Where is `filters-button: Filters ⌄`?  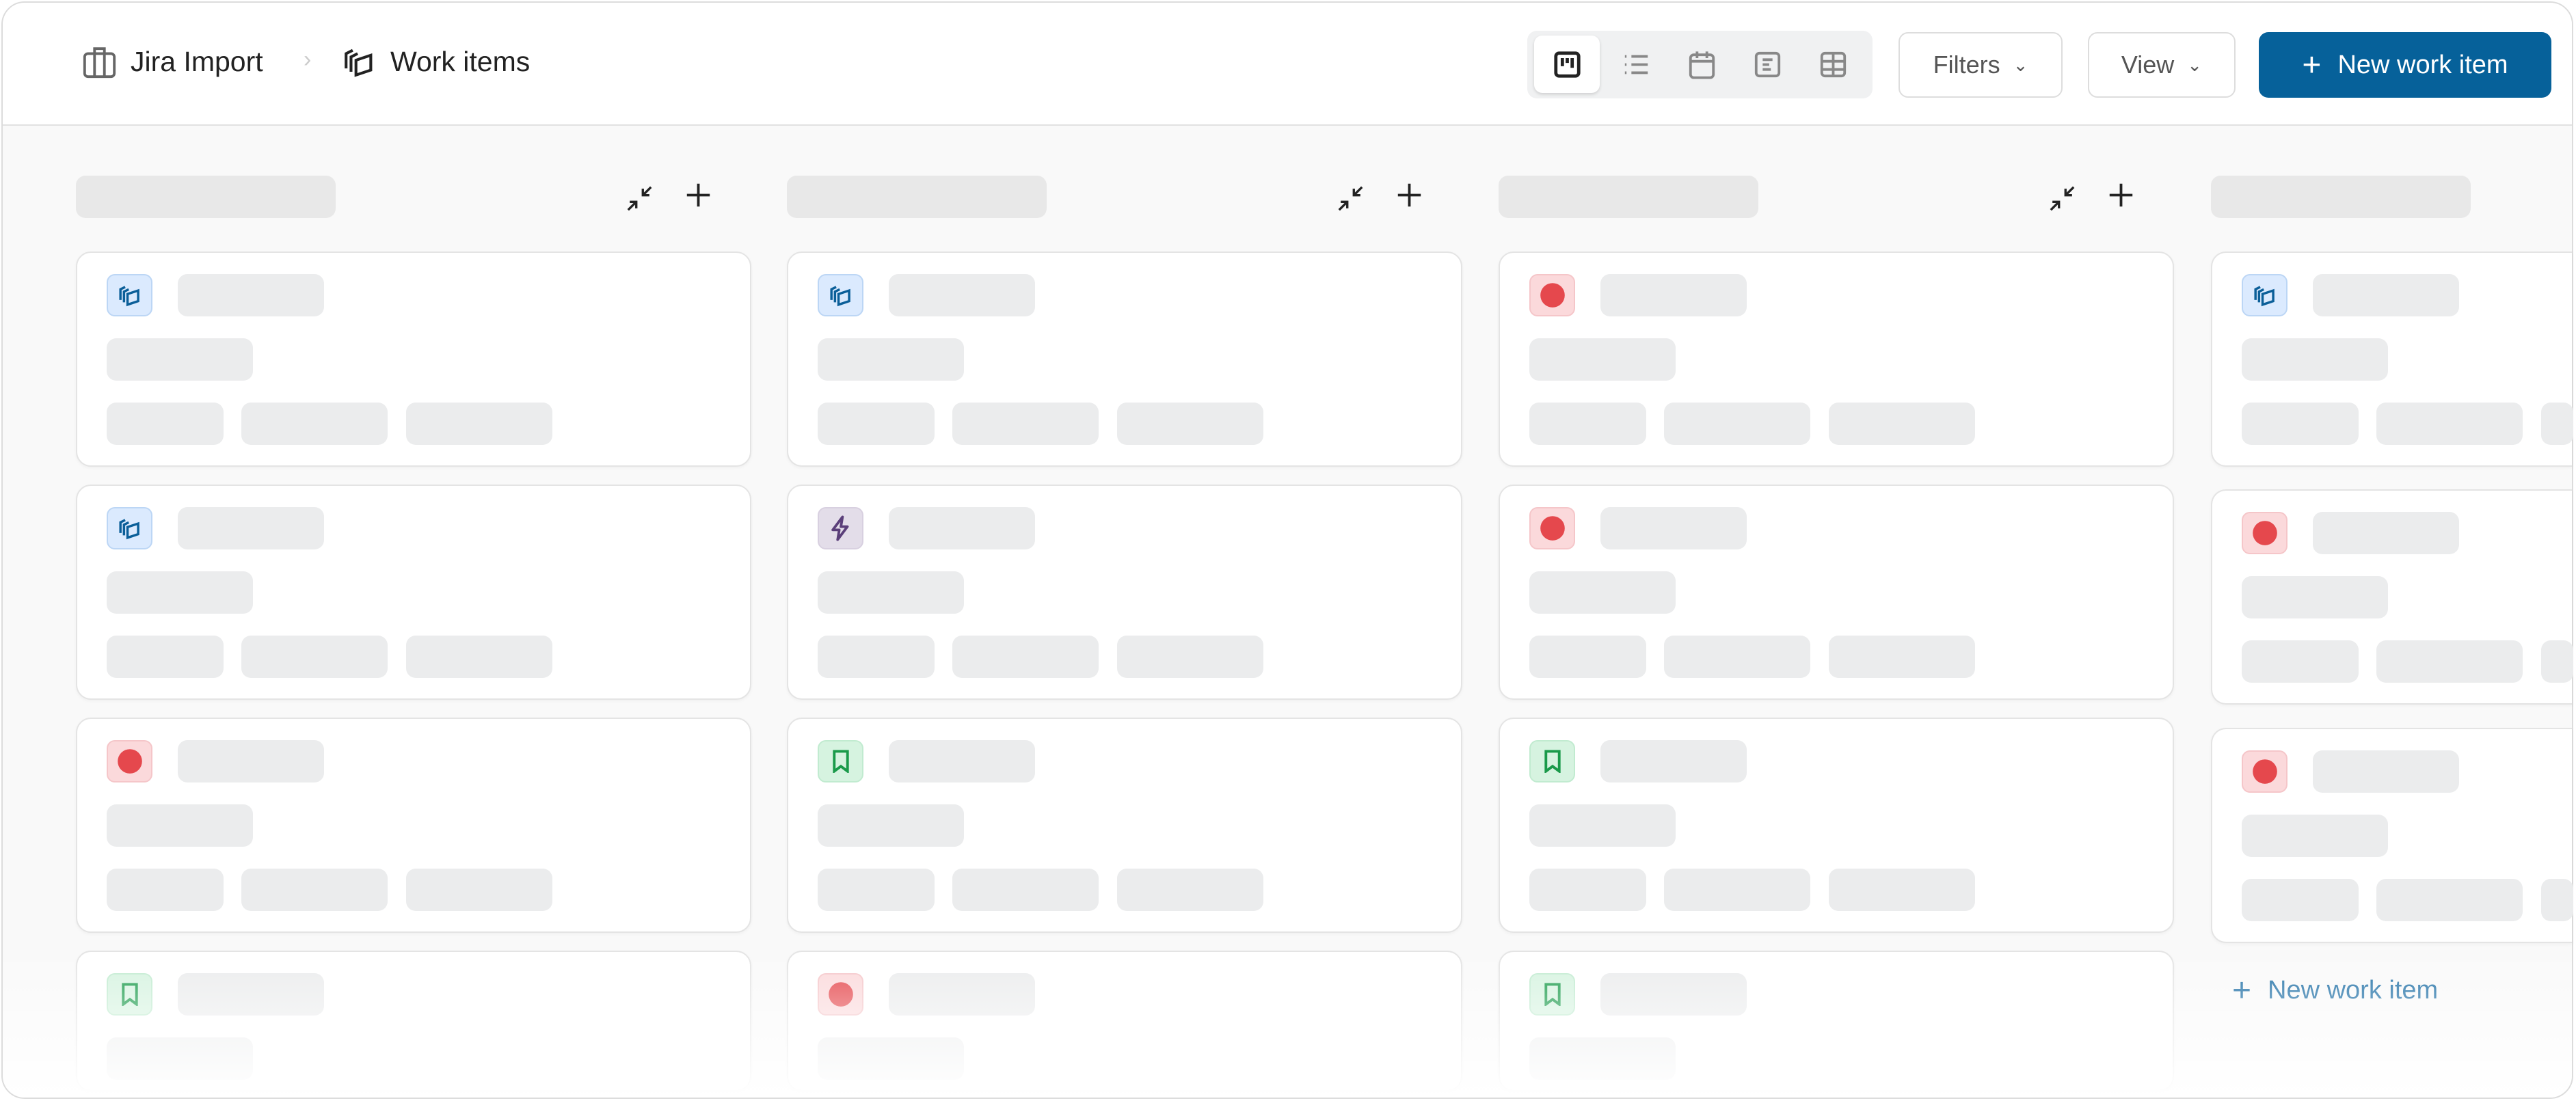 filters-button: Filters ⌄ is located at coordinates (1981, 65).